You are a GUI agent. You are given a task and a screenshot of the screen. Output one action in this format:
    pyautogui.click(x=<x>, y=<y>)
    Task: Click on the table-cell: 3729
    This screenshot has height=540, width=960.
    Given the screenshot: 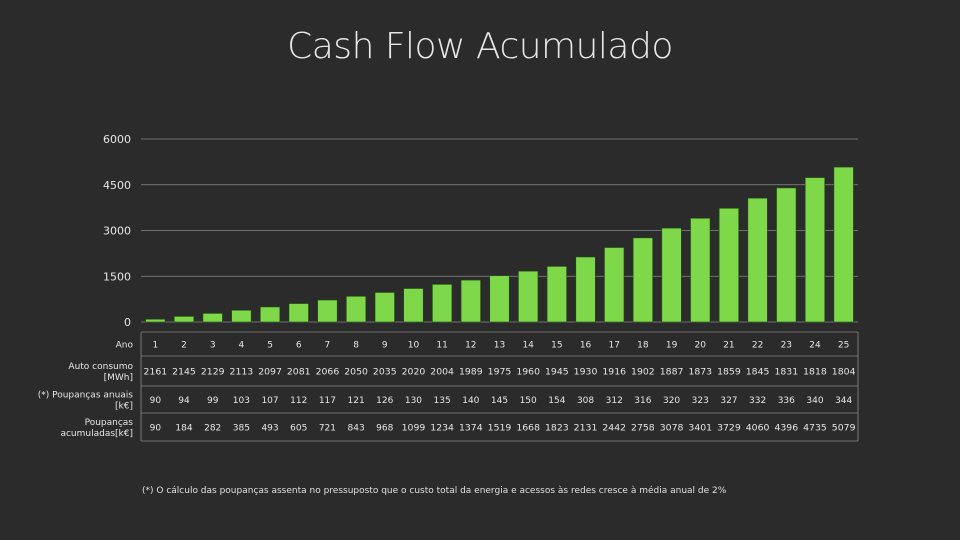 What is the action you would take?
    pyautogui.click(x=729, y=429)
    